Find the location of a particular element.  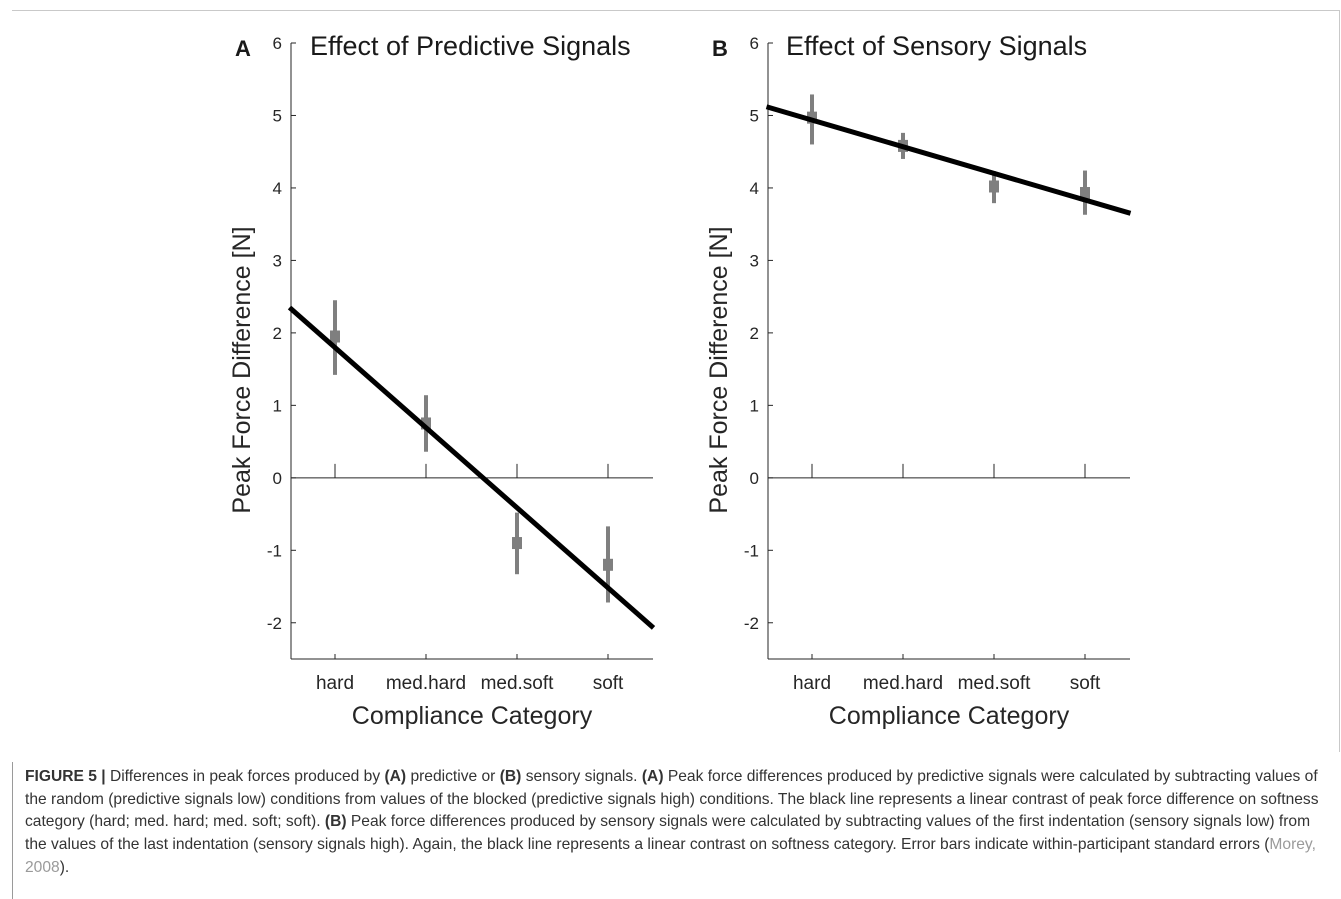

caption-text: sensory signals. is located at coordinates (581, 776).